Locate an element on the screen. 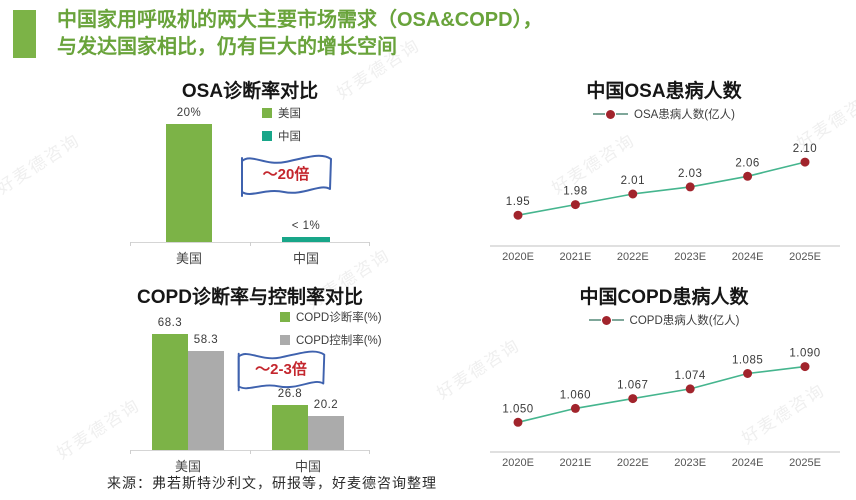  point-label: 1.090 is located at coordinates (804, 354).